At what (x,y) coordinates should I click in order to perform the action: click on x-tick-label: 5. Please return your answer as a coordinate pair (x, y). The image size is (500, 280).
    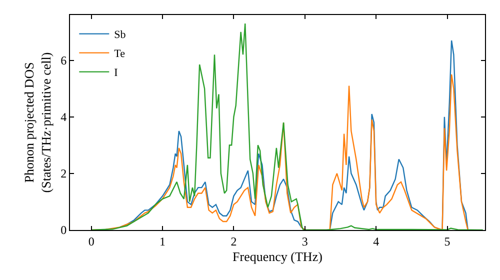
    Looking at the image, I should click on (447, 241).